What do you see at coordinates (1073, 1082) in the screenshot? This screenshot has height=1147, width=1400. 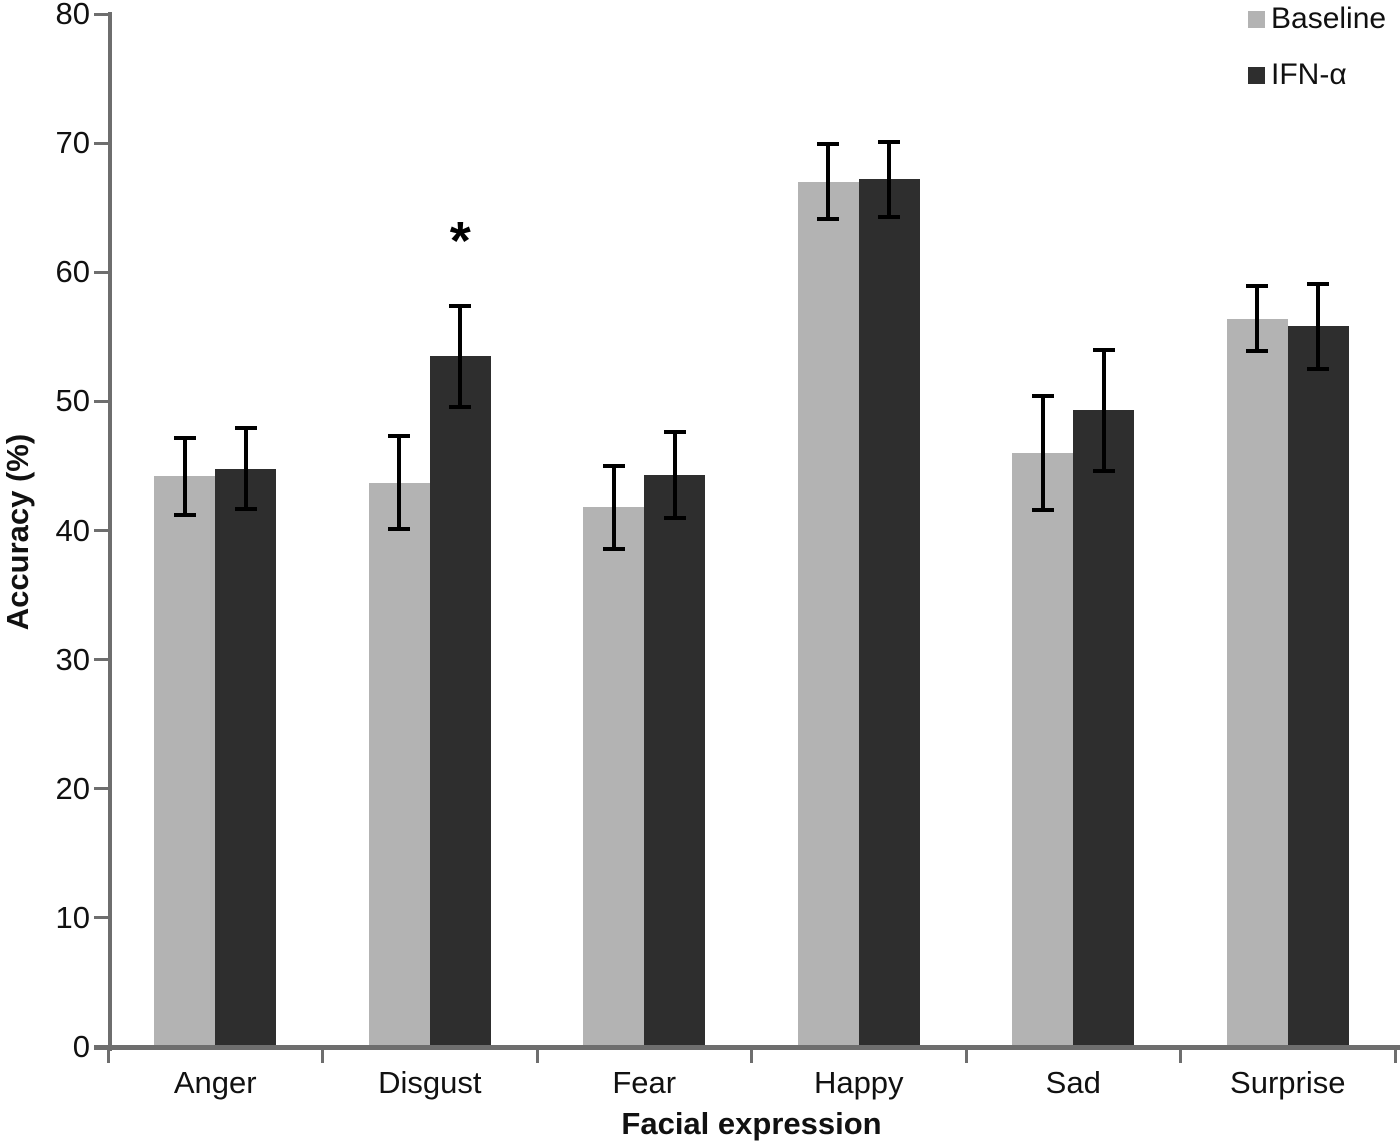 I see `category-label-sad: Sad` at bounding box center [1073, 1082].